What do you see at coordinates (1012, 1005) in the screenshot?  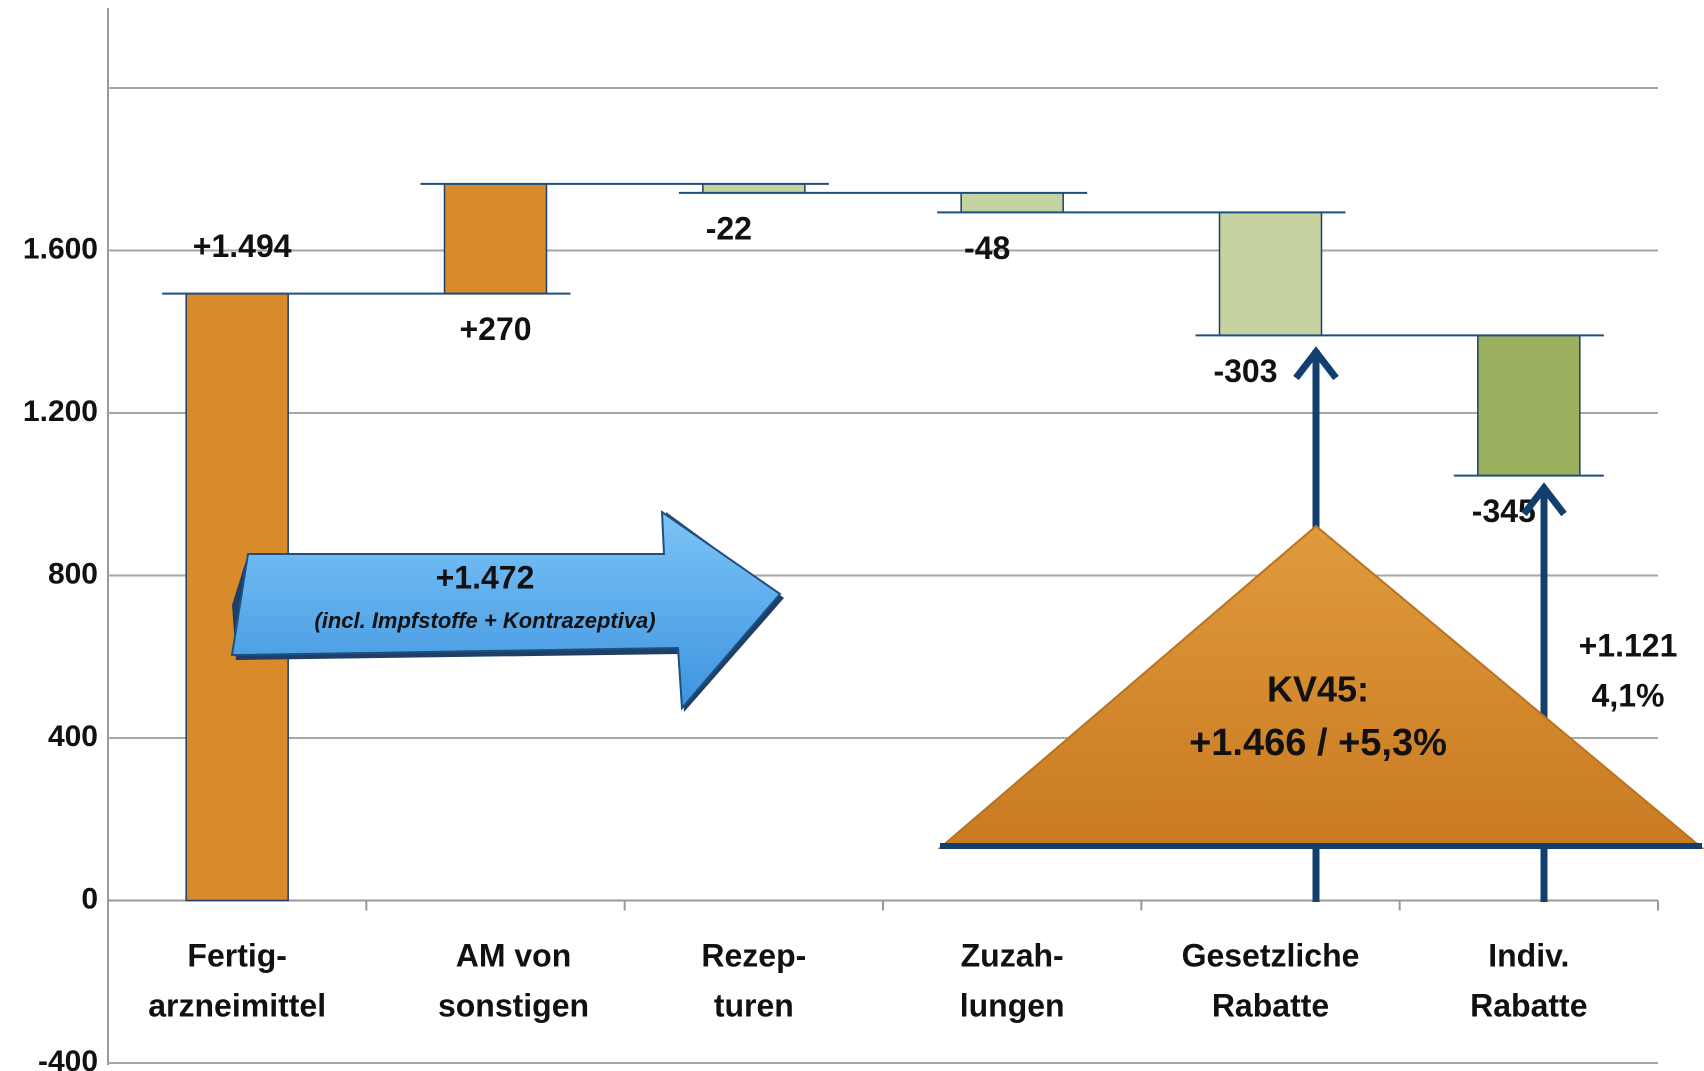 I see `x-tick-label: lungen` at bounding box center [1012, 1005].